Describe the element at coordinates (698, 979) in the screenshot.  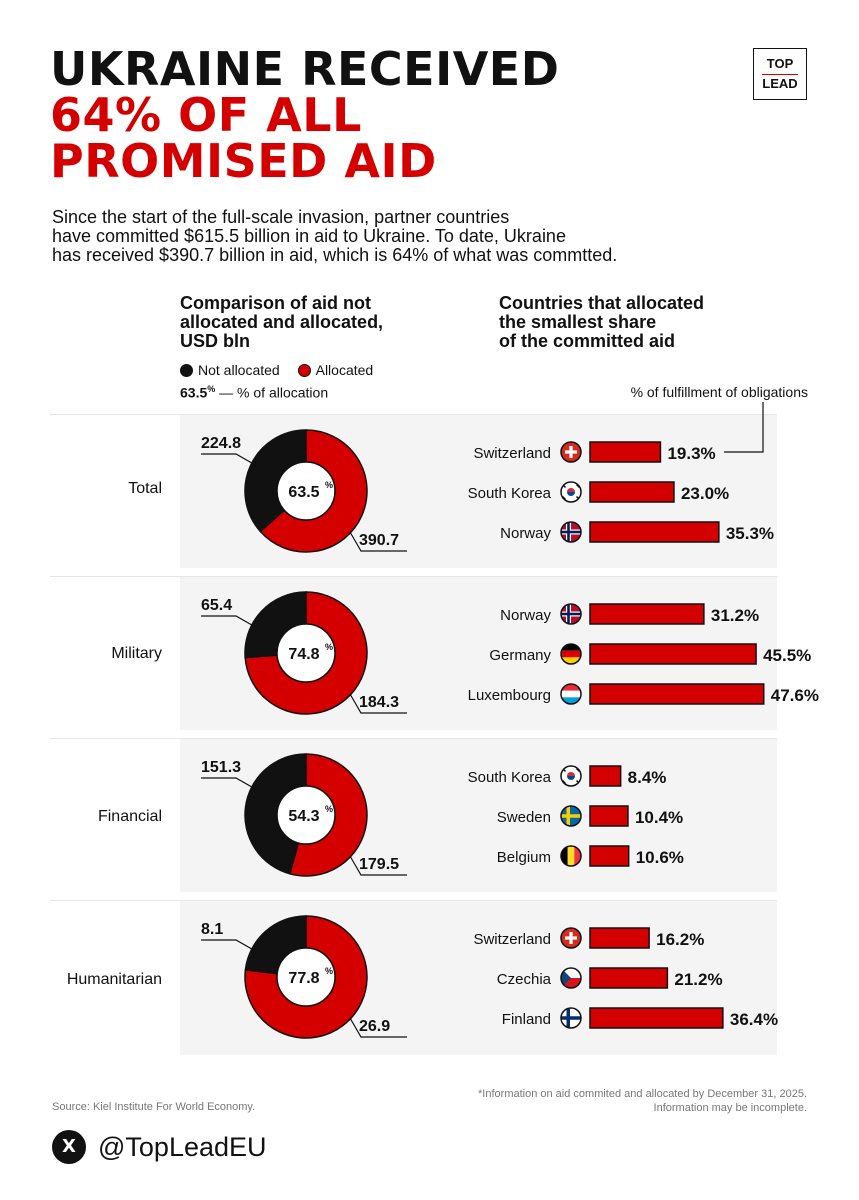
I see `fulfillment-value: 21.2%` at that location.